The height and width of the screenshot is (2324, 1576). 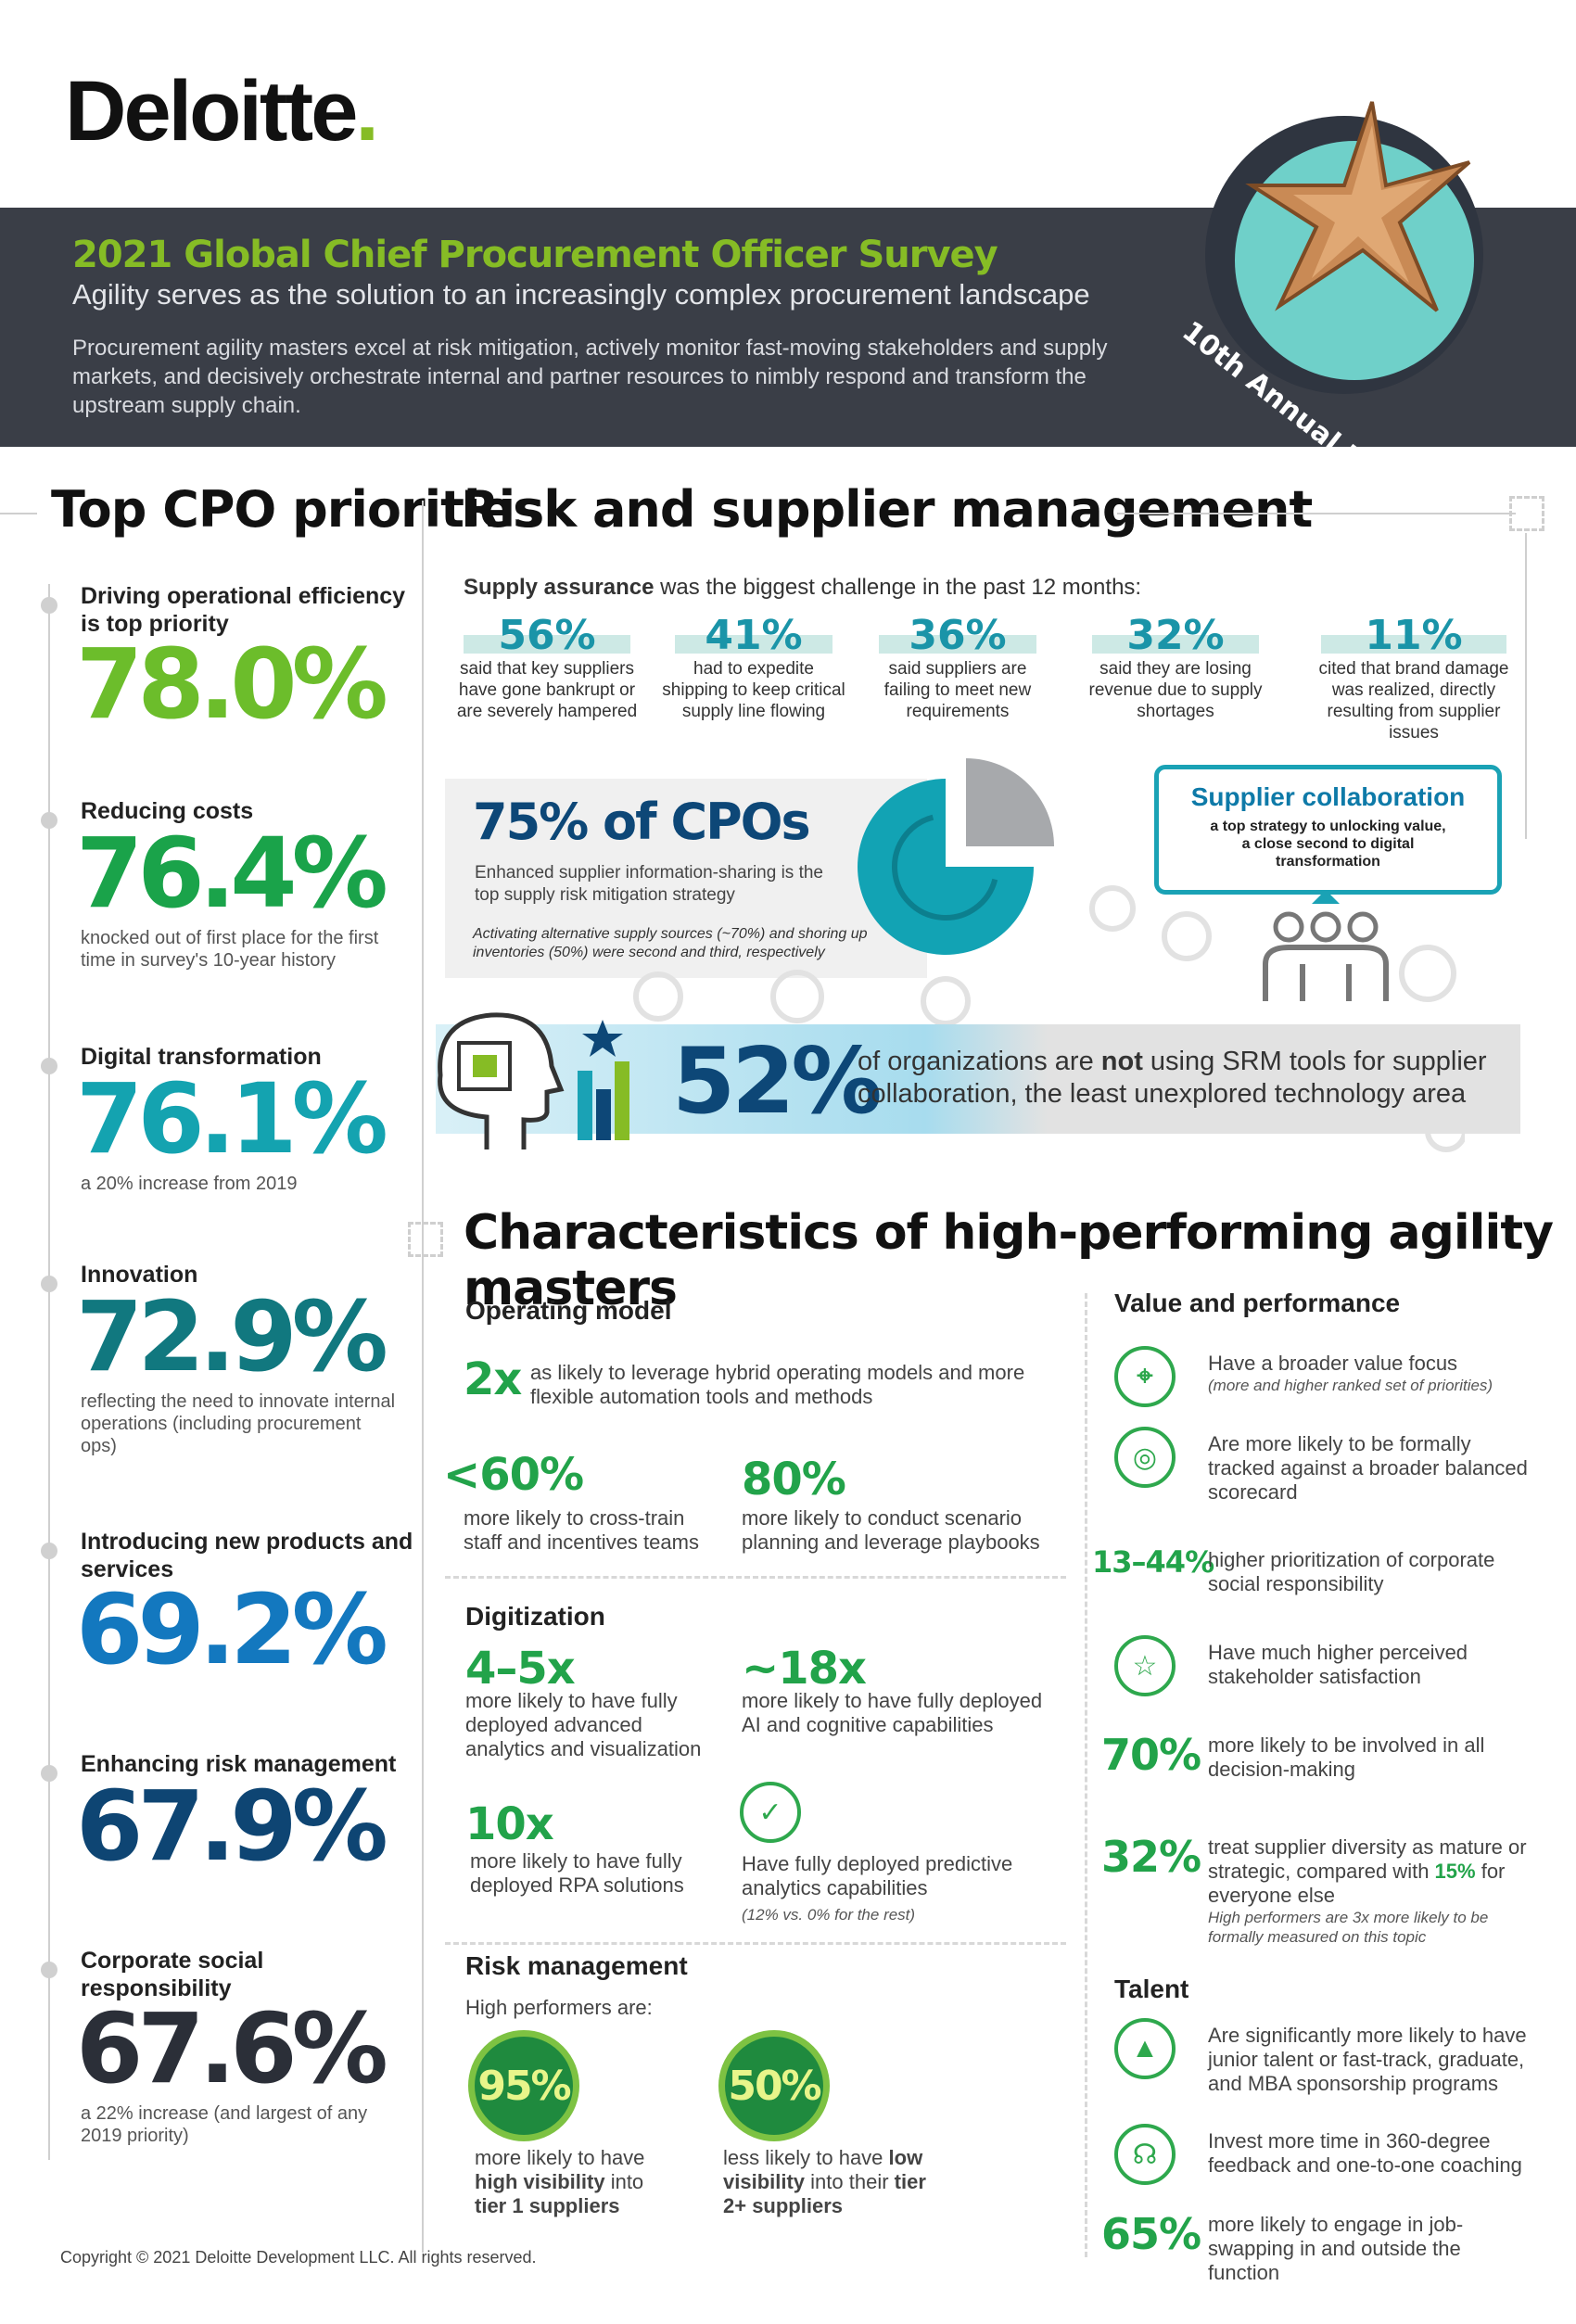 I want to click on text-bold: high visibility, so click(x=540, y=2181).